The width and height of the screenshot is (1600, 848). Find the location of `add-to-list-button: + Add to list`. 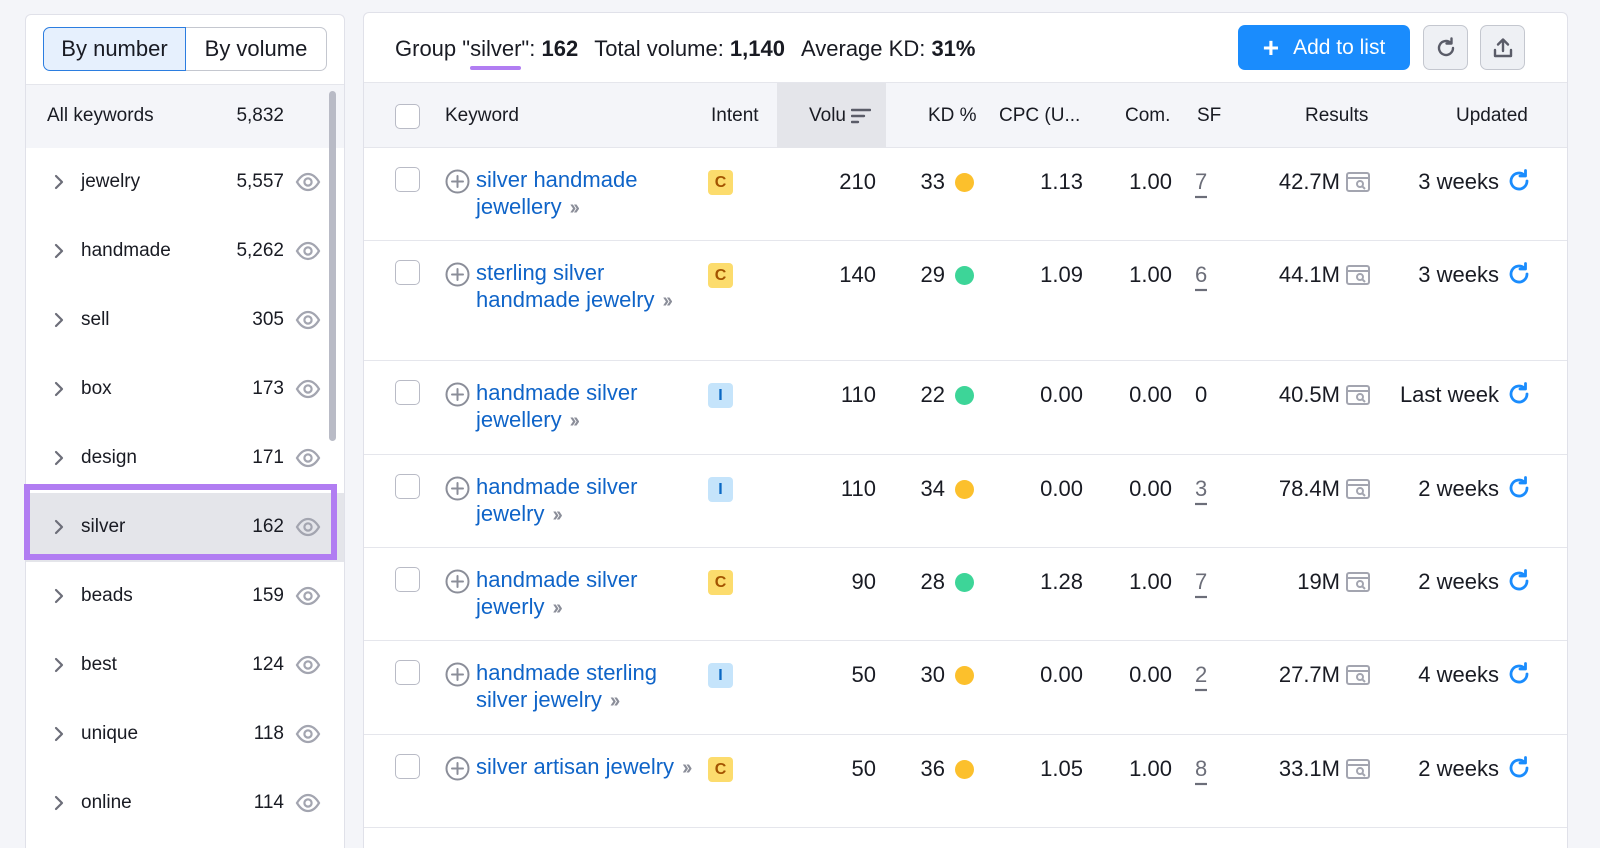

add-to-list-button: + Add to list is located at coordinates (1324, 47).